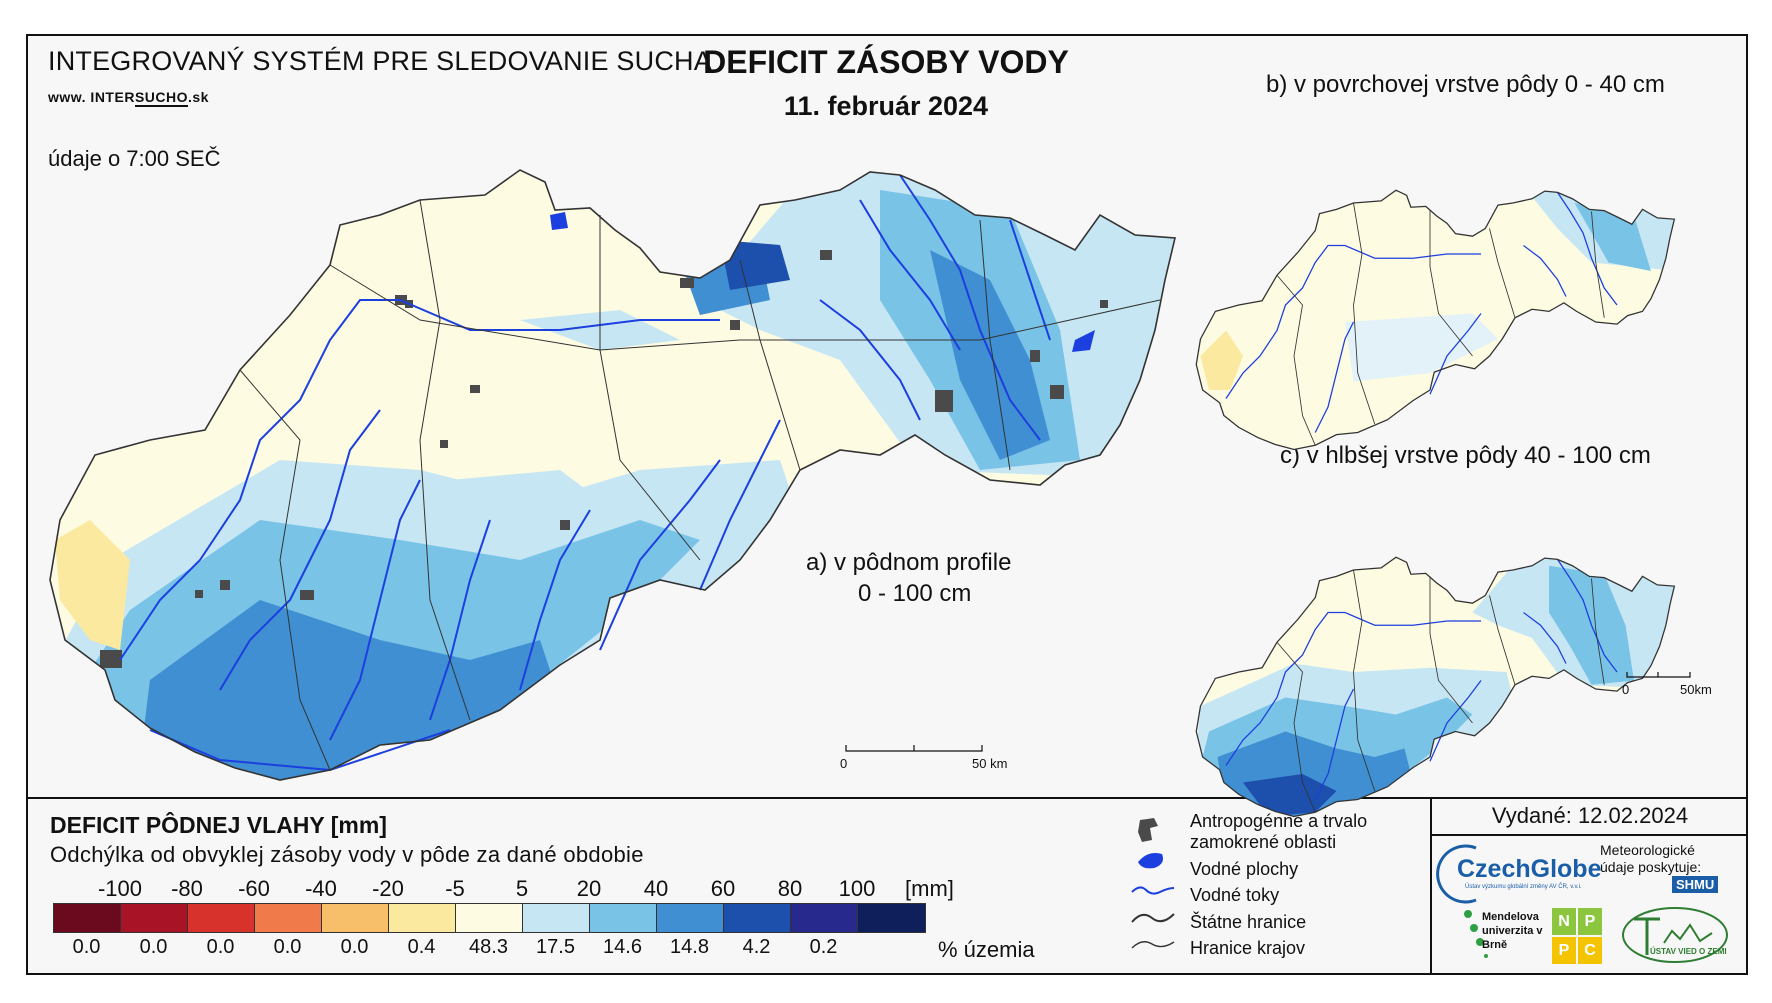 The width and height of the screenshot is (1772, 1003). I want to click on legend-divider, so click(887, 798).